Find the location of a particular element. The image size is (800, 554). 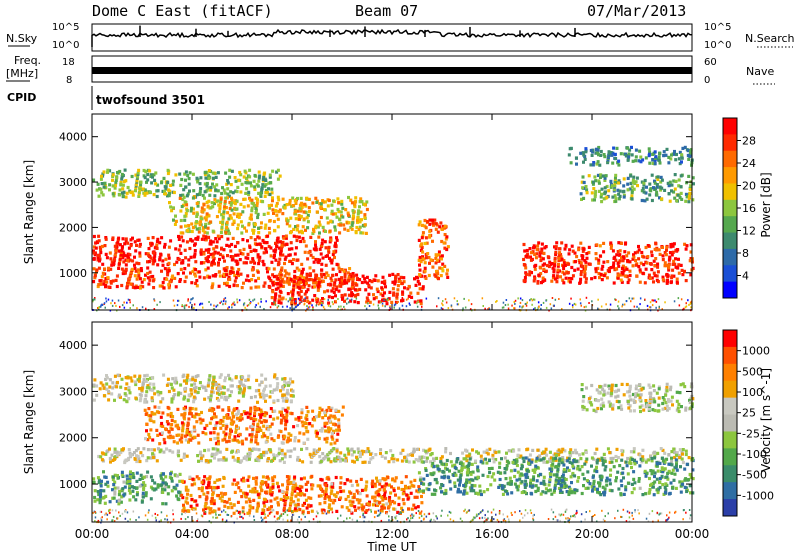

nsky-tick-top: 10^5 is located at coordinates (65, 27).